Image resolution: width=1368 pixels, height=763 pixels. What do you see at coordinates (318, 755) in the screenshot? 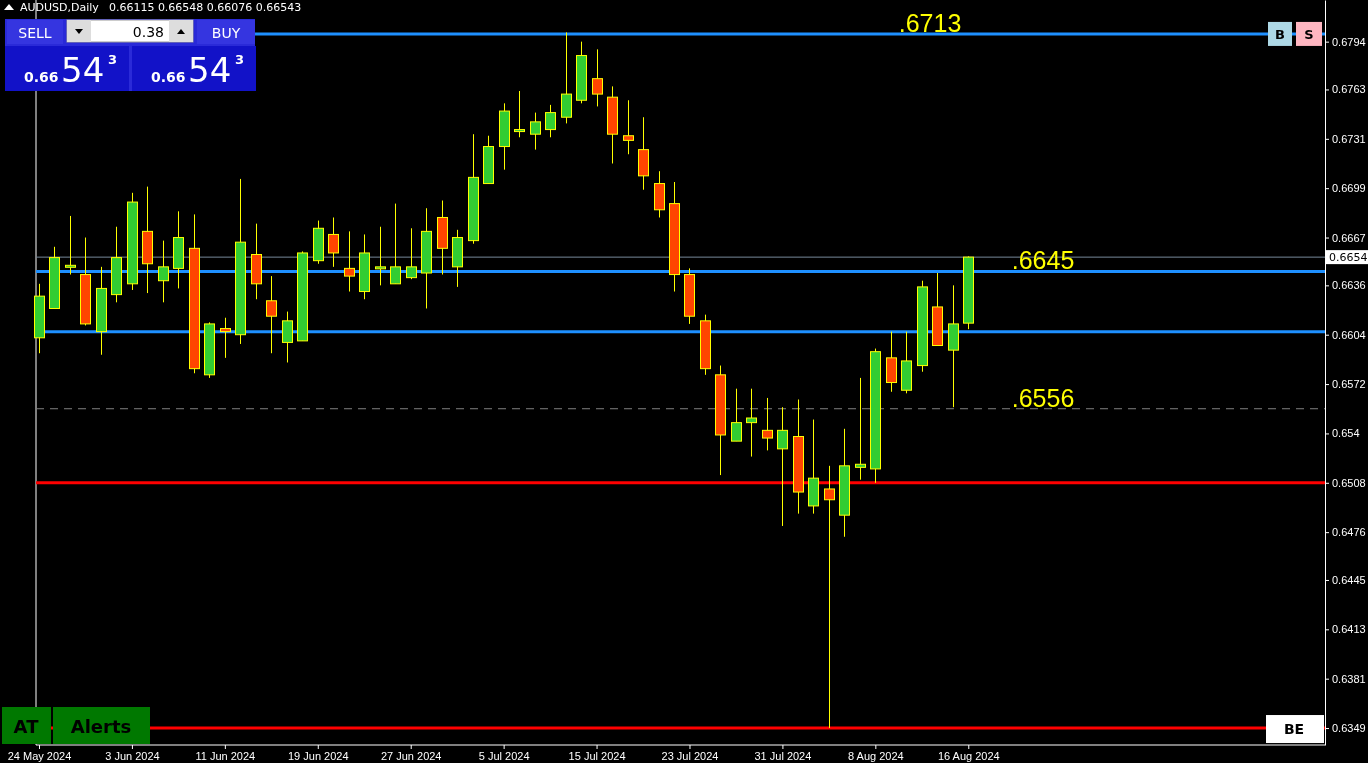
I see `x-tick-label: 19 Jun 2024` at bounding box center [318, 755].